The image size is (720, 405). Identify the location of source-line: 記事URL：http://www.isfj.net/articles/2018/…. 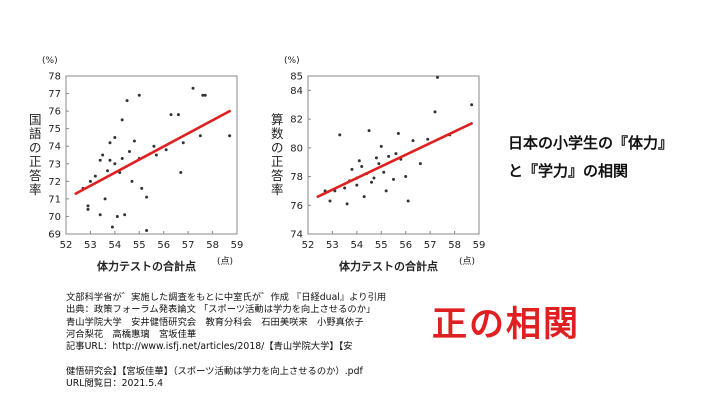
(209, 347).